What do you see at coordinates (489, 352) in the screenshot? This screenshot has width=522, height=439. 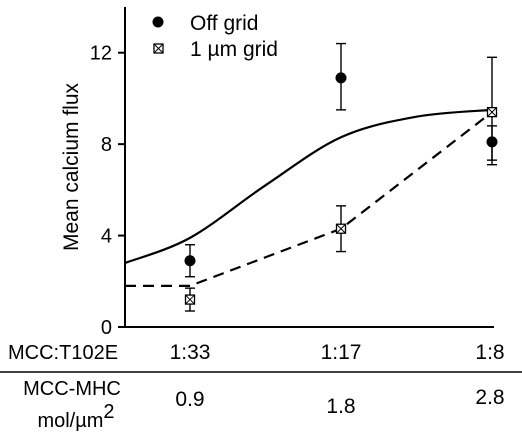 I see `row1-value-3: 1:8` at bounding box center [489, 352].